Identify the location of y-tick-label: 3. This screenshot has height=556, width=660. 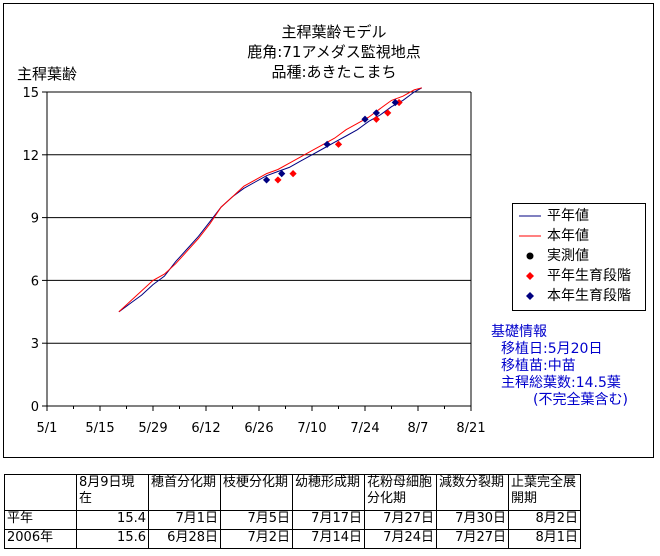
(35, 344).